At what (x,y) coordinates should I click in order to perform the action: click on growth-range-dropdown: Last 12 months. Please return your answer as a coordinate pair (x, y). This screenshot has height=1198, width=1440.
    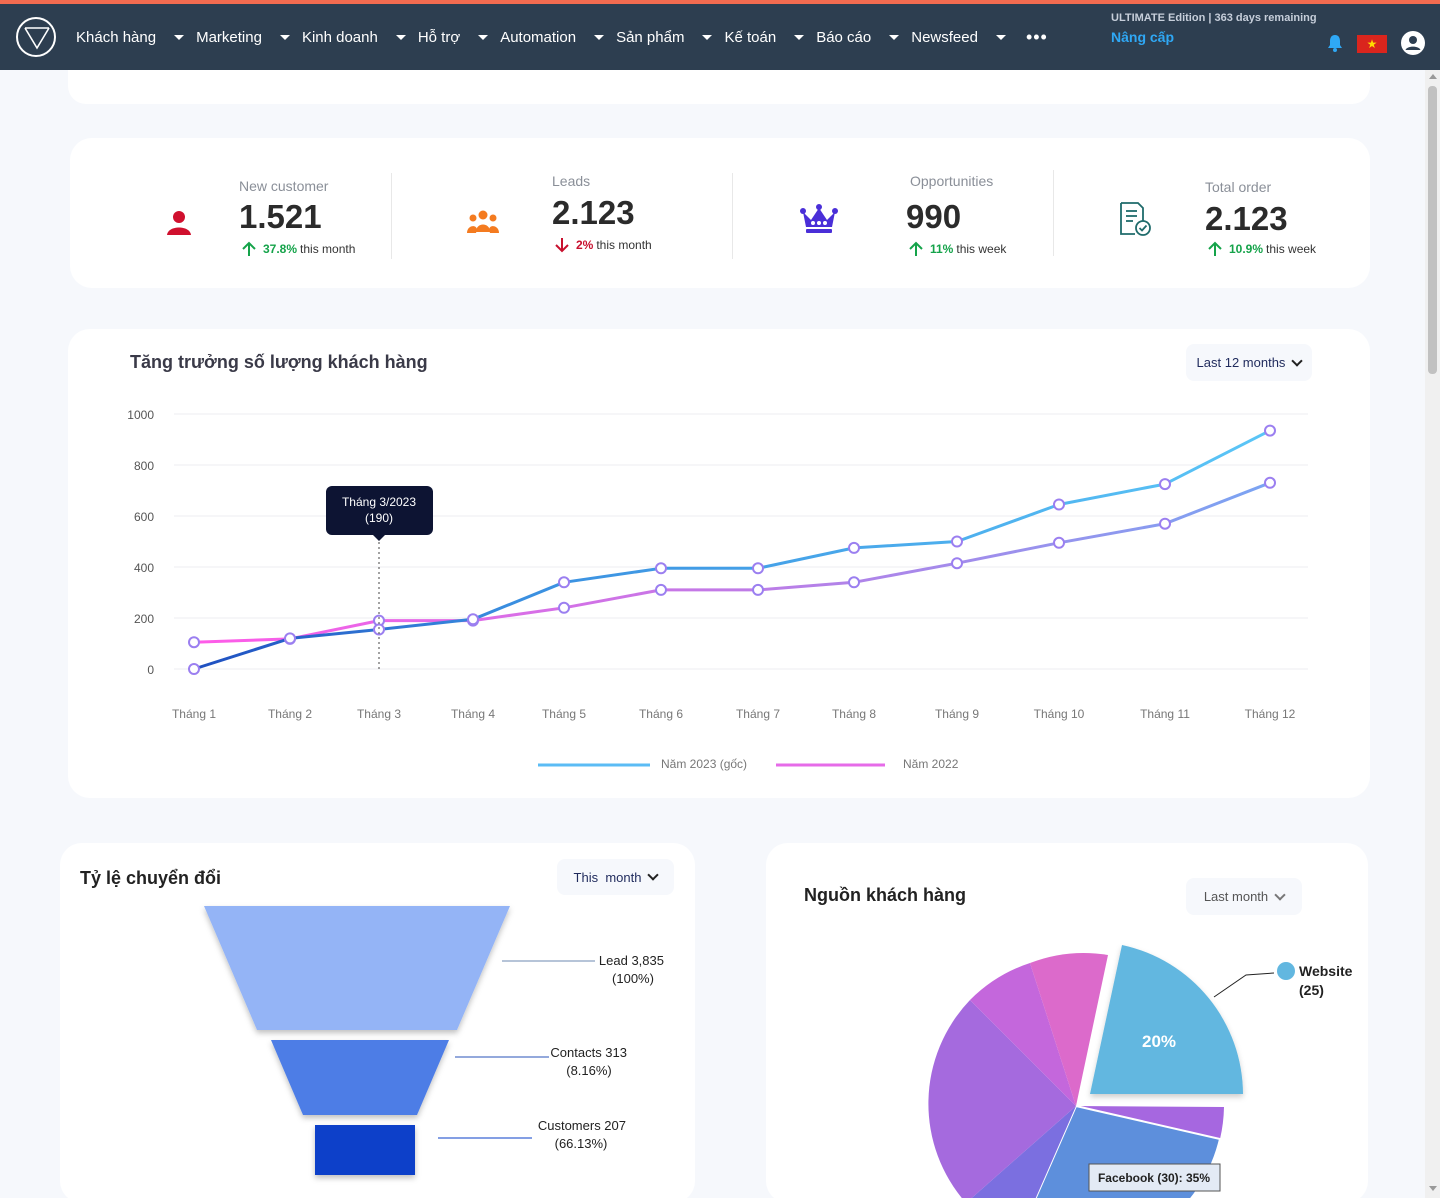
    Looking at the image, I should click on (1249, 362).